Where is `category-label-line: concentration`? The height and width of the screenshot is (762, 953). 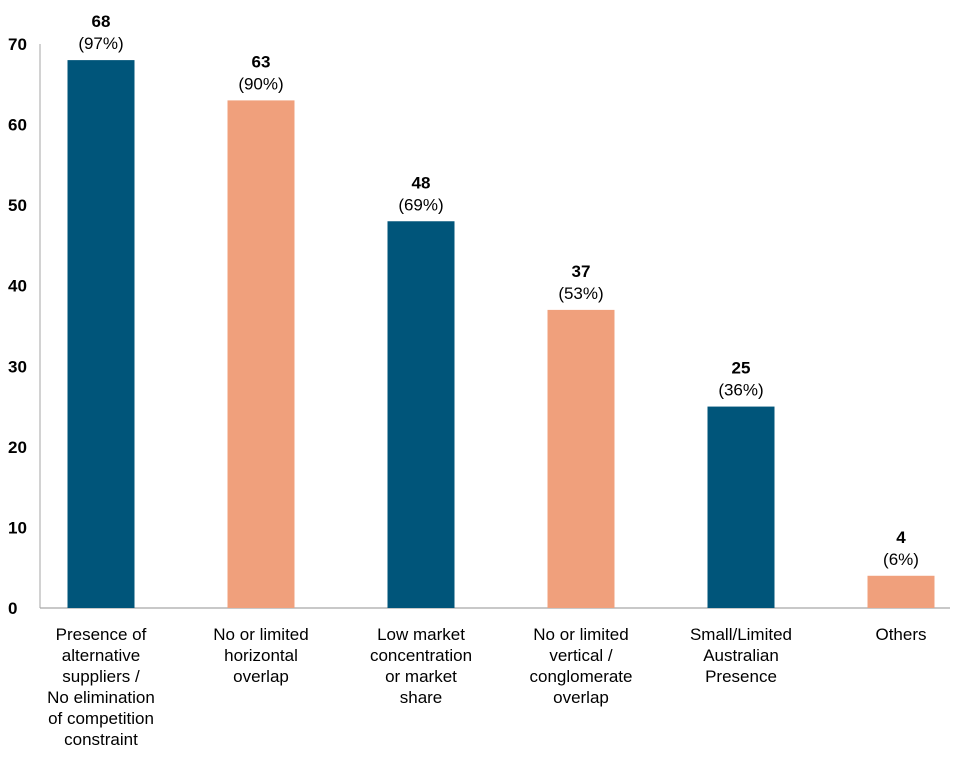
category-label-line: concentration is located at coordinates (421, 655).